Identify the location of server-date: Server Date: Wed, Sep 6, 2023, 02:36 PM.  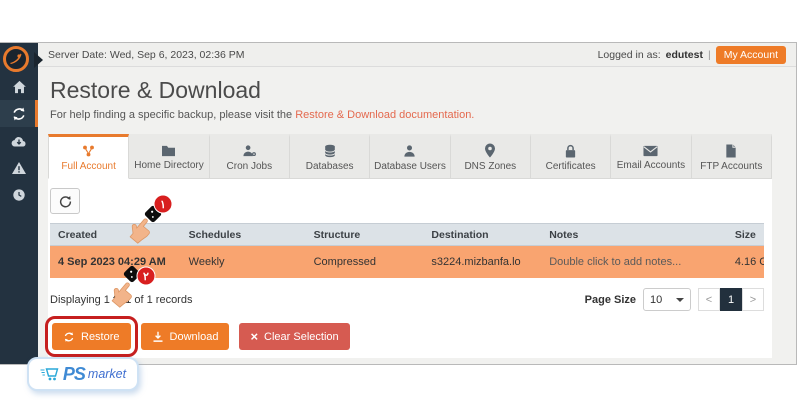
(146, 54).